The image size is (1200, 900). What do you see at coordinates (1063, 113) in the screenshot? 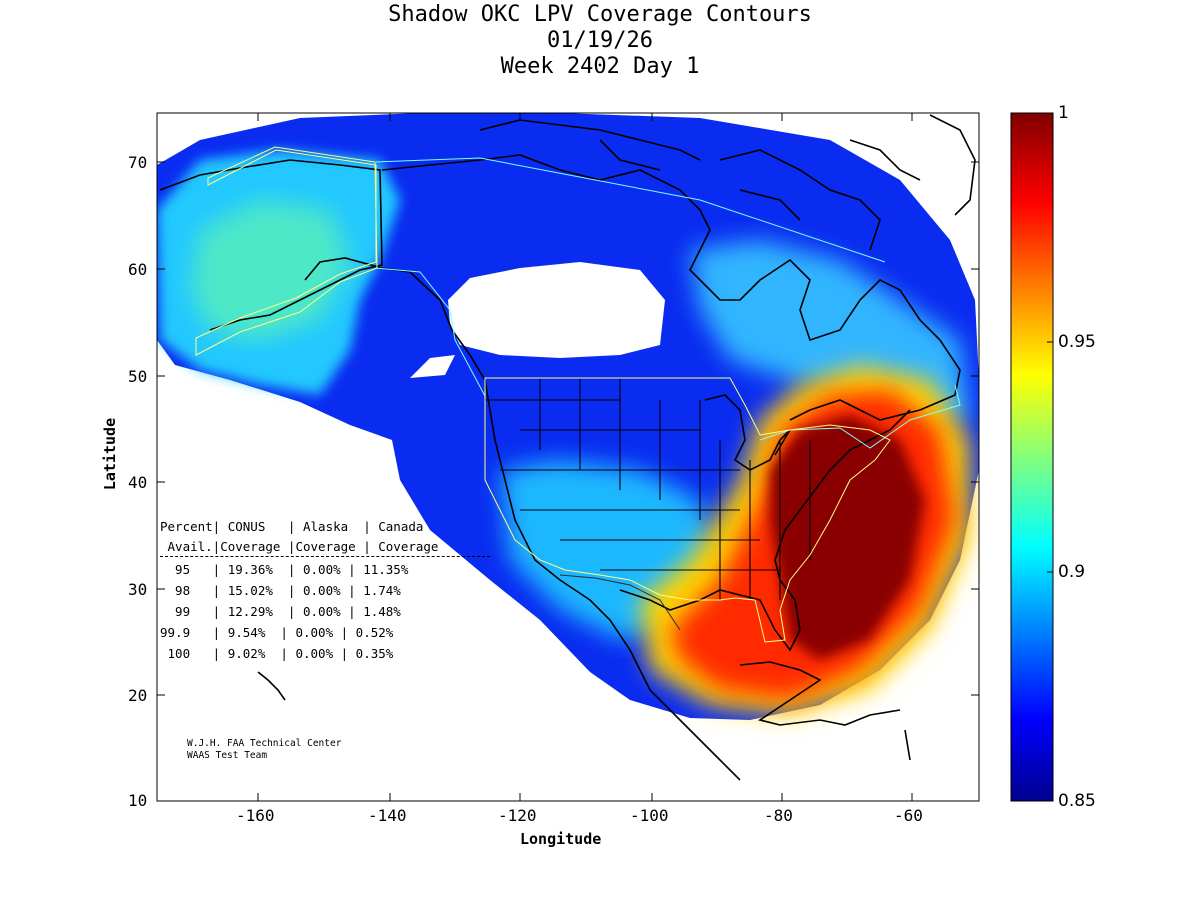
I see `colorbar-tick-label: 1` at bounding box center [1063, 113].